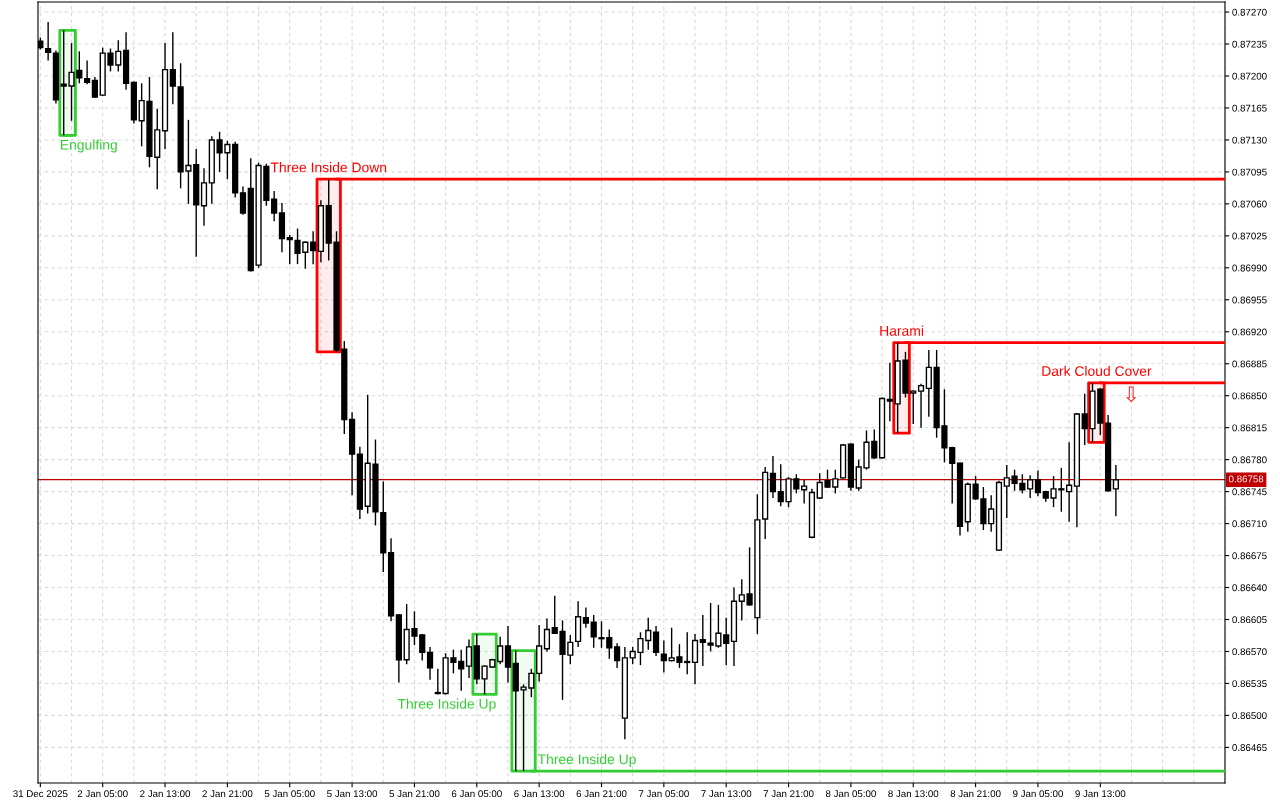 This screenshot has width=1280, height=800. Describe the element at coordinates (40, 794) in the screenshot. I see `x-tick-label: 31 Dec 2025` at that location.